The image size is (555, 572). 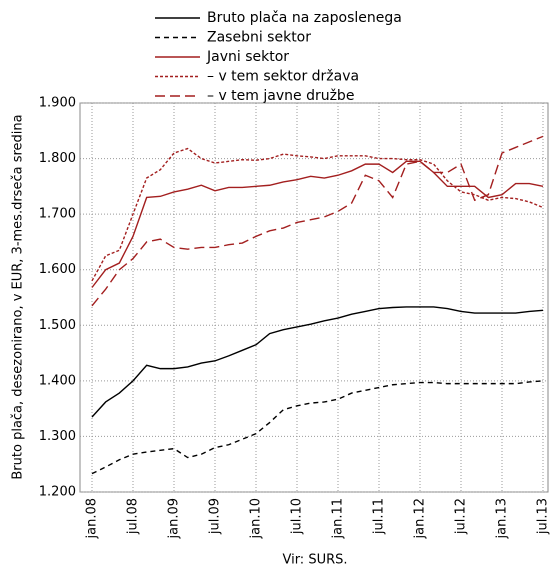 What do you see at coordinates (304, 18) in the screenshot?
I see `legend-label: Bruto plača na zaposlenega` at bounding box center [304, 18].